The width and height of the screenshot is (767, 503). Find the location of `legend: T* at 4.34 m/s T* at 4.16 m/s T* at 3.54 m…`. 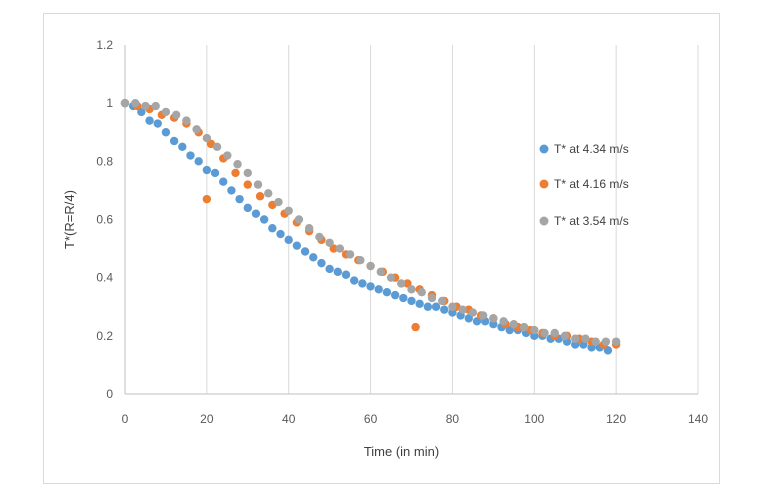

legend: T* at 4.34 m/s T* at 4.16 m/s T* at 3.54 m… is located at coordinates (584, 185).